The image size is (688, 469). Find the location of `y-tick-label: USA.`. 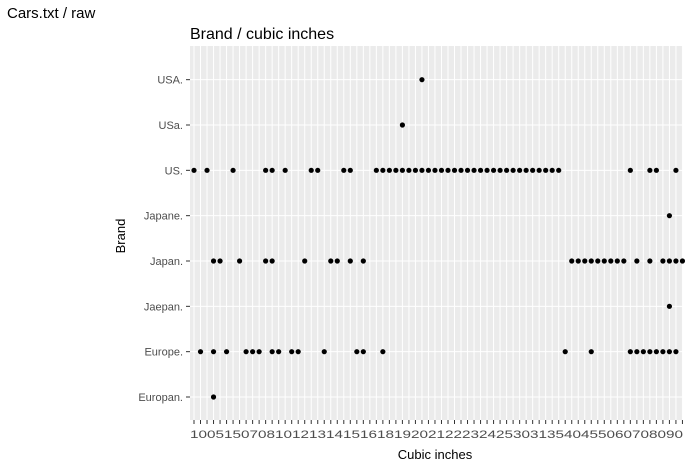

y-tick-label: USA. is located at coordinates (170, 81).